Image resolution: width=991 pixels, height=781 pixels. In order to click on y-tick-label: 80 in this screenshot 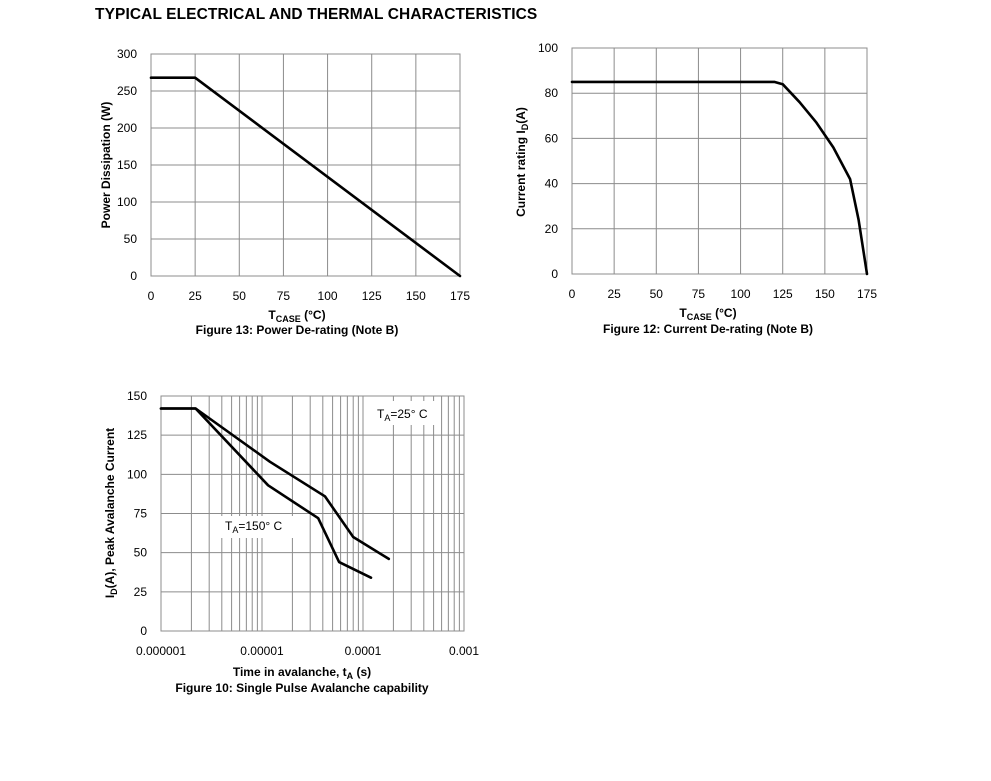, I will do `click(552, 93)`.